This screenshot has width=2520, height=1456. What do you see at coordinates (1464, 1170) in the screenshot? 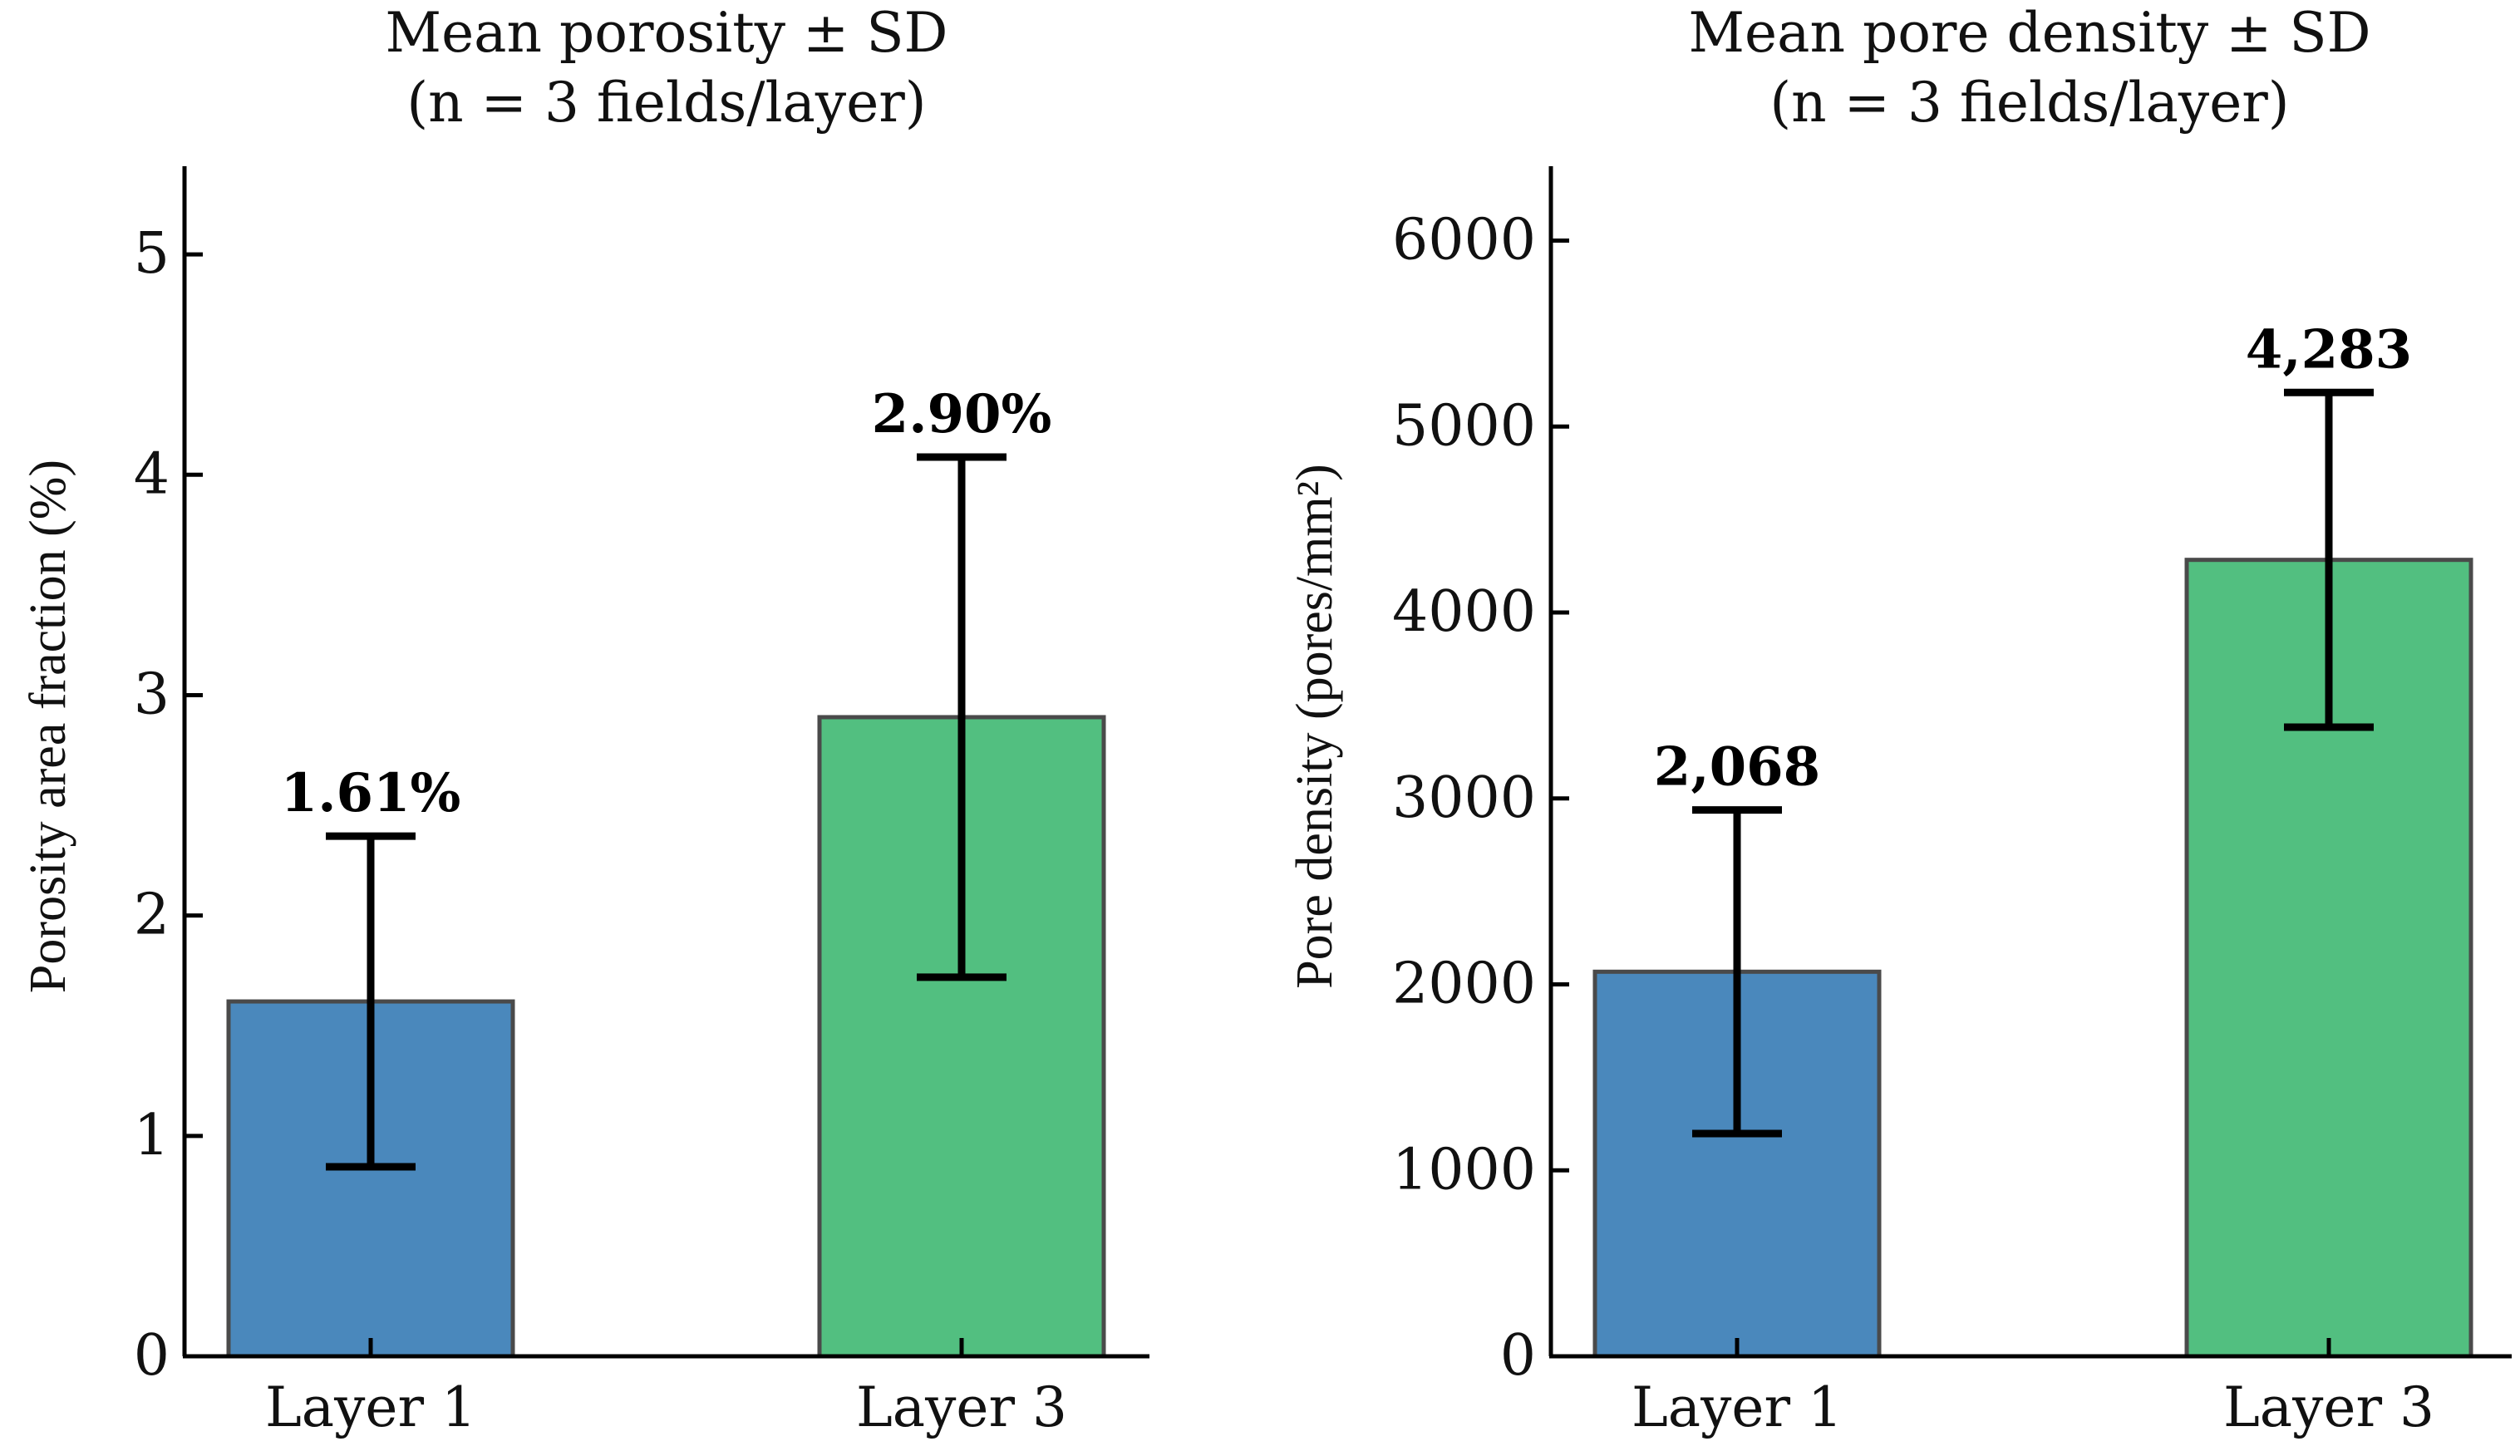
I see `y-tick-label: 1000` at bounding box center [1464, 1170].